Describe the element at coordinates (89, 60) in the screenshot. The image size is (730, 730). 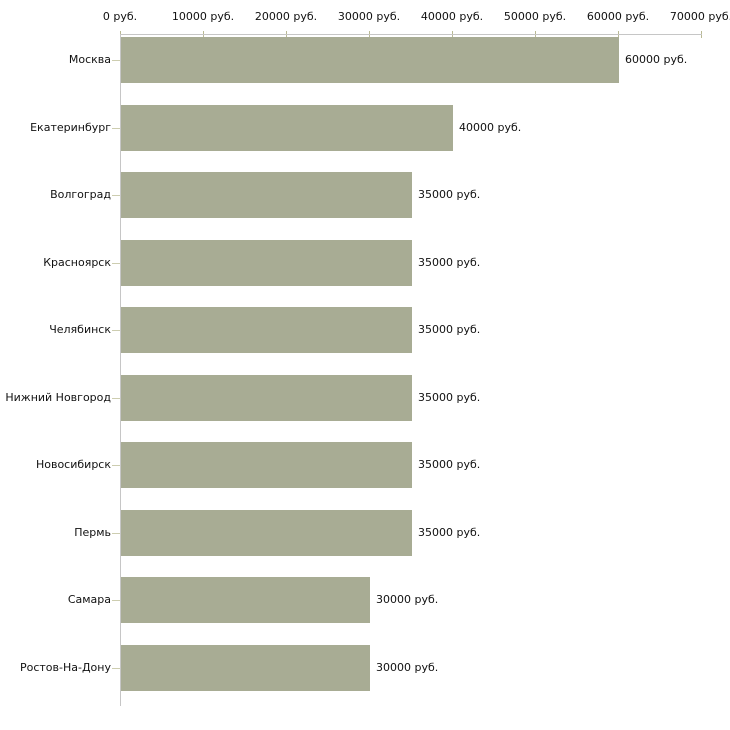
I see `category-label: Москва` at that location.